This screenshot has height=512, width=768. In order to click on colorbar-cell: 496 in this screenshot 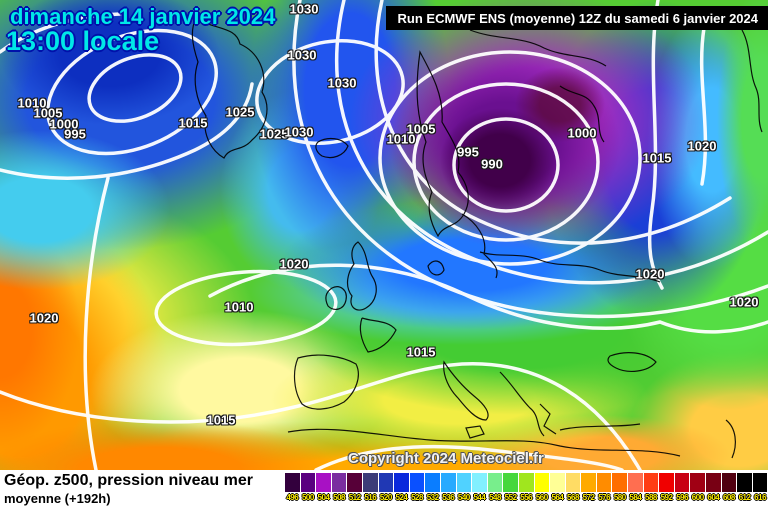, I will do `click(292, 487)`.